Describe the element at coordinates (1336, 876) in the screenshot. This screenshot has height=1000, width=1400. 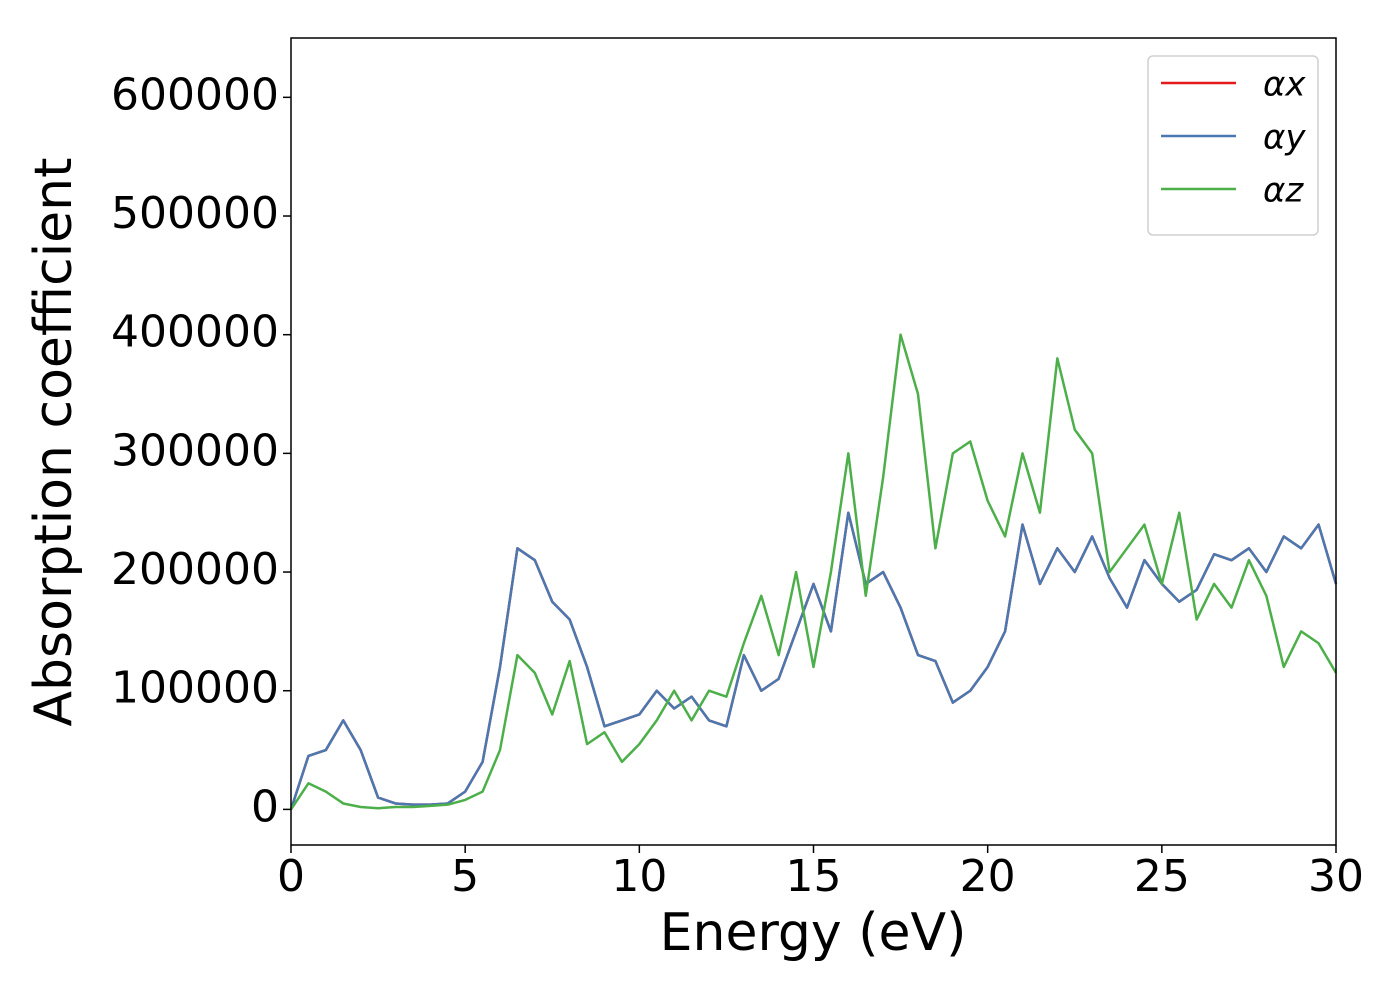
I see `x-tick-label: 30` at that location.